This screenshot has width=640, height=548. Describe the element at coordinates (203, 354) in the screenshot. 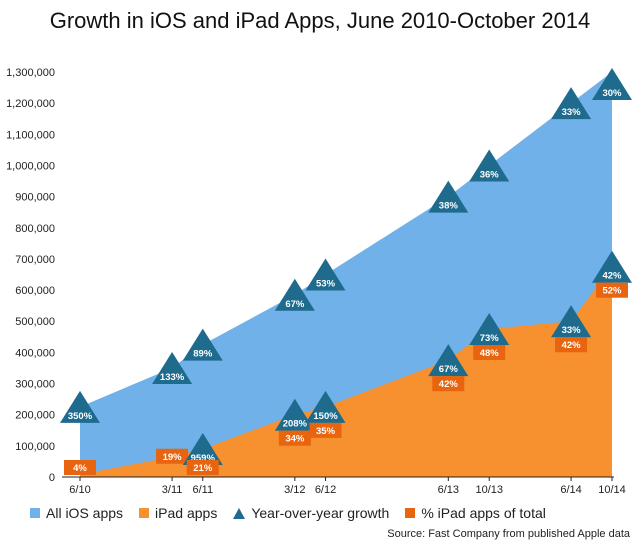

I see `growth-marker-ios-label: 89%` at that location.